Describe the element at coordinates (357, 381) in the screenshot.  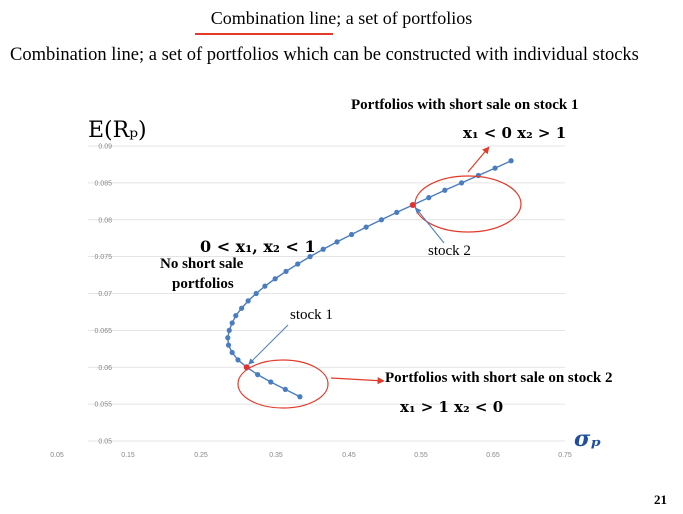
I see `arrow-short-stock2` at that location.